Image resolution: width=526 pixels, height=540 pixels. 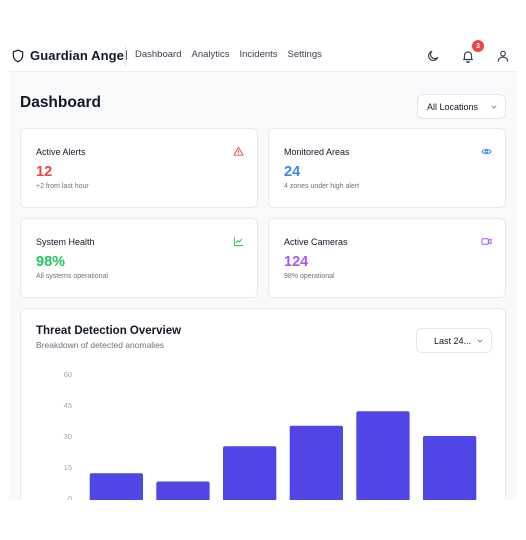 What do you see at coordinates (158, 54) in the screenshot?
I see `nav-dashboard: Dashboard` at bounding box center [158, 54].